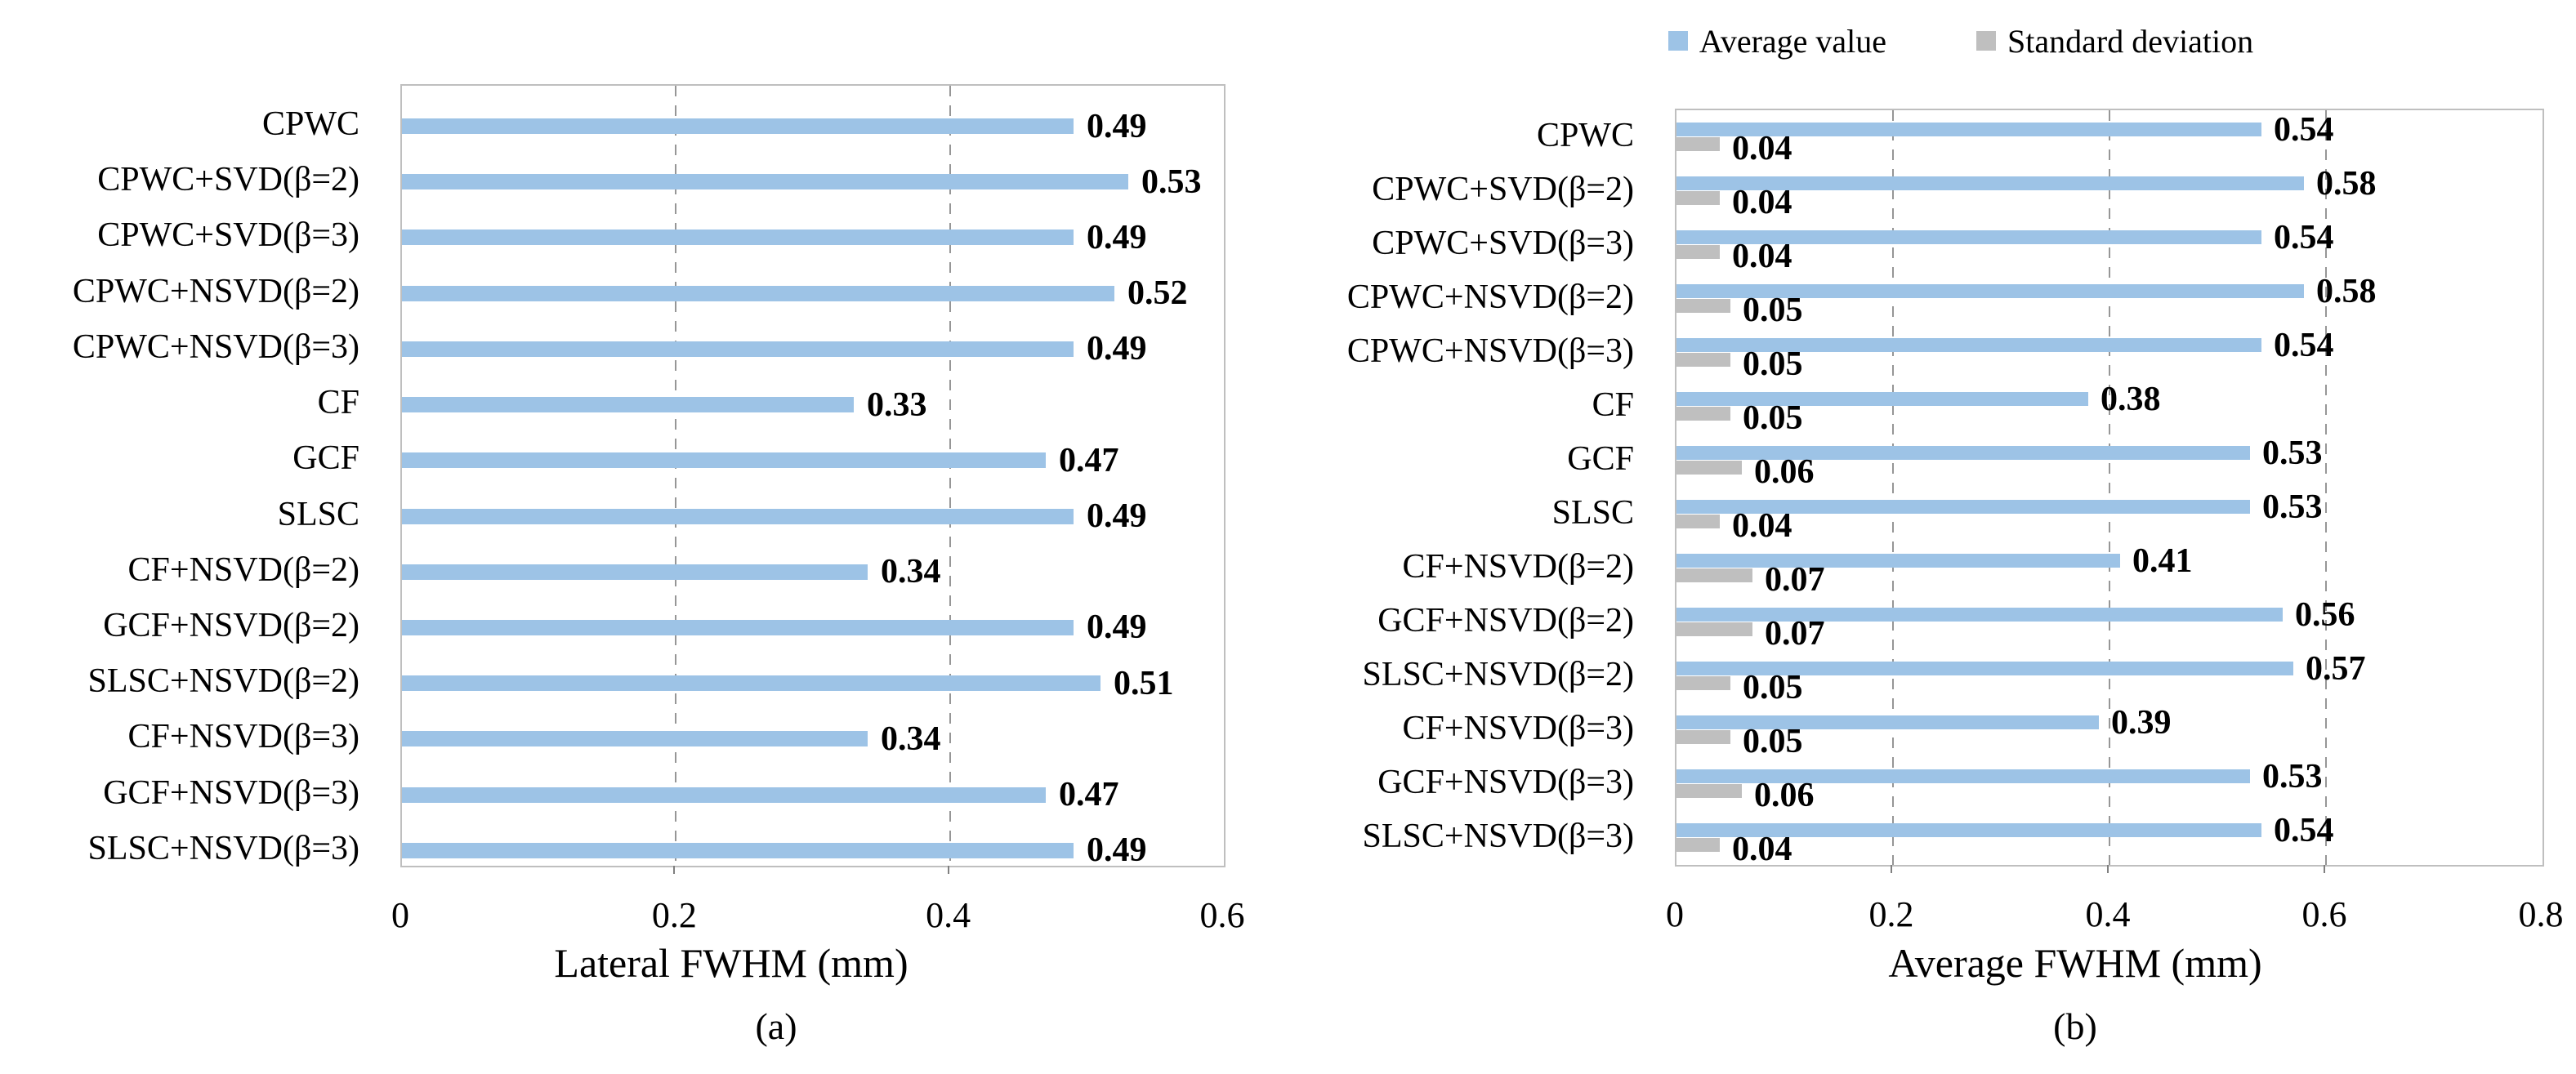  I want to click on category-label: GCF, so click(1601, 459).